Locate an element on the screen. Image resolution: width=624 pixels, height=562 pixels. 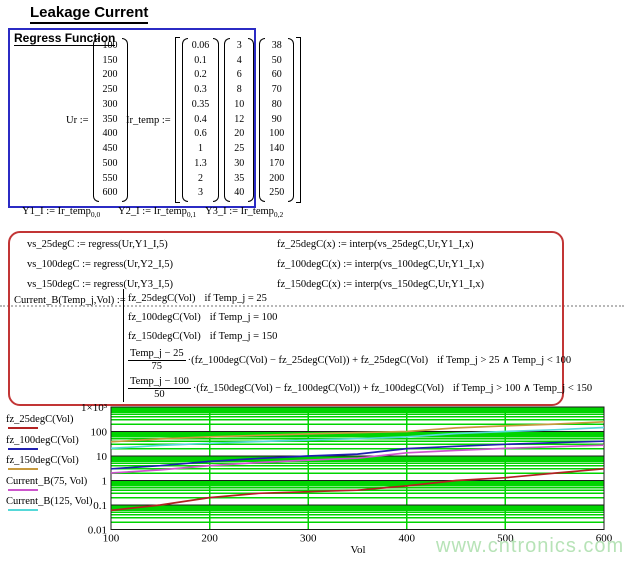
matrix-cell: 0.06 is located at coordinates (200, 45).